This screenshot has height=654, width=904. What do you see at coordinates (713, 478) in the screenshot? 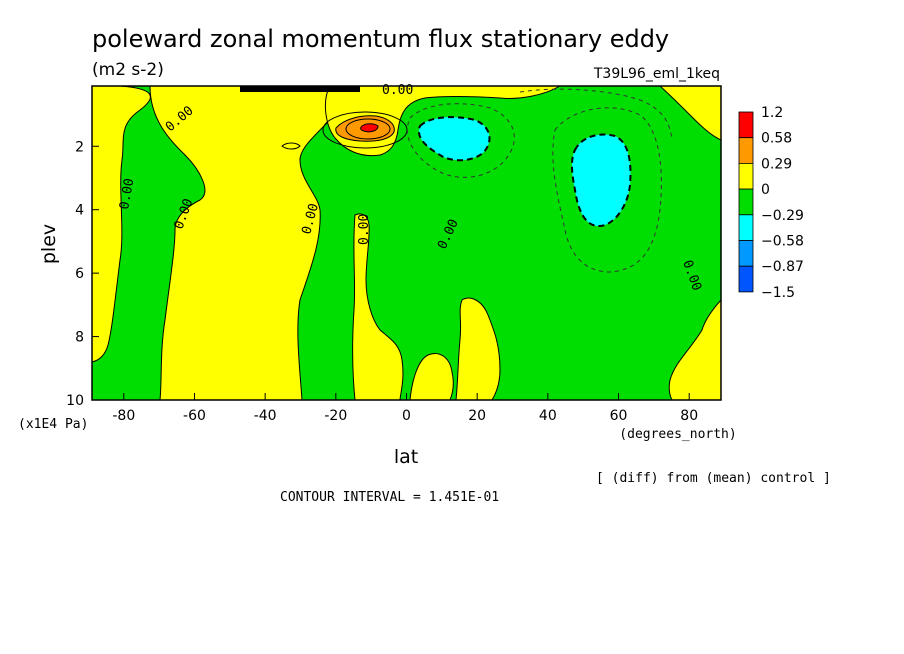
I see `footnote: [ (diff) from (mean) control ]` at bounding box center [713, 478].